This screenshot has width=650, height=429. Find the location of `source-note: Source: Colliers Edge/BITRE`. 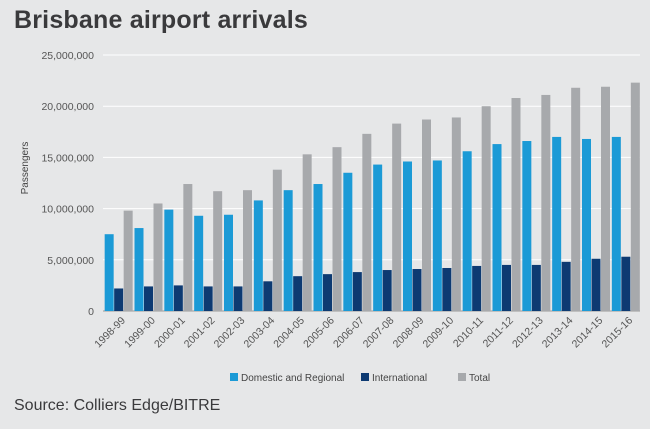

source-note: Source: Colliers Edge/BITRE is located at coordinates (117, 405).